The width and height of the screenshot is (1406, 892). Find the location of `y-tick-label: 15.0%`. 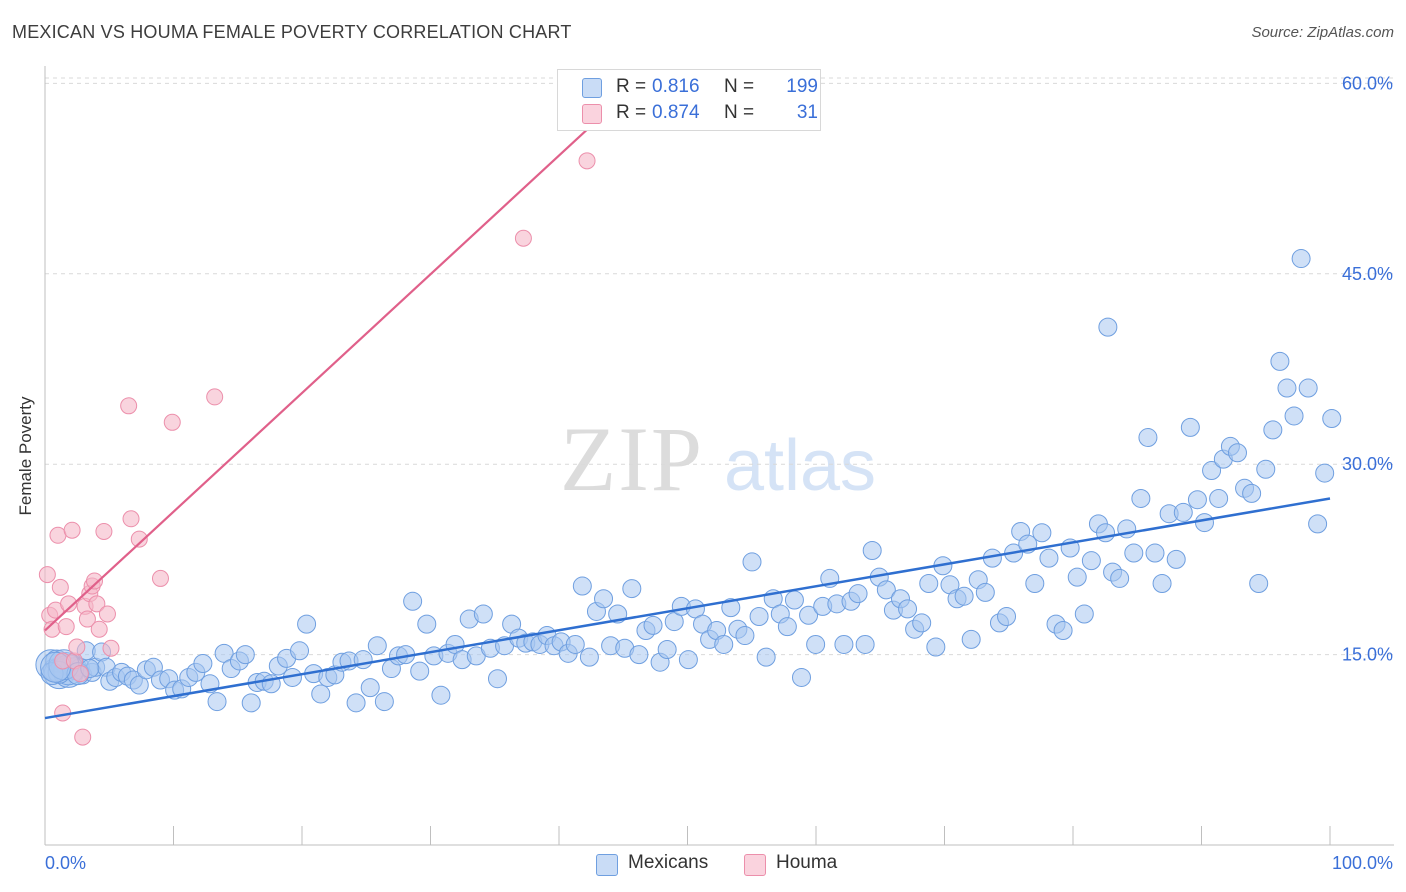

y-tick-label: 15.0% is located at coordinates (1367, 655).